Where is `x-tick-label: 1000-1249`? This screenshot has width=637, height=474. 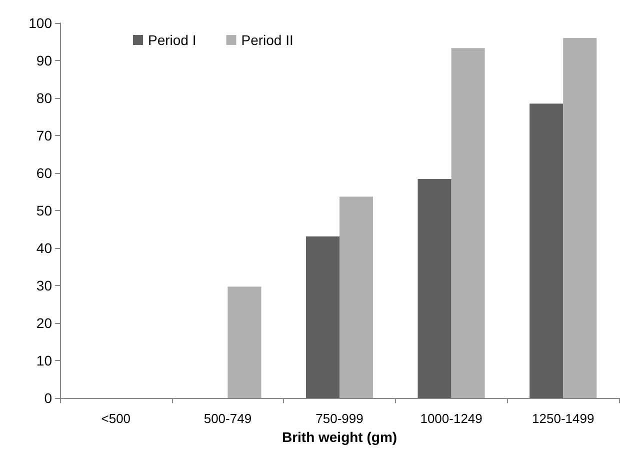 x-tick-label: 1000-1249 is located at coordinates (451, 418).